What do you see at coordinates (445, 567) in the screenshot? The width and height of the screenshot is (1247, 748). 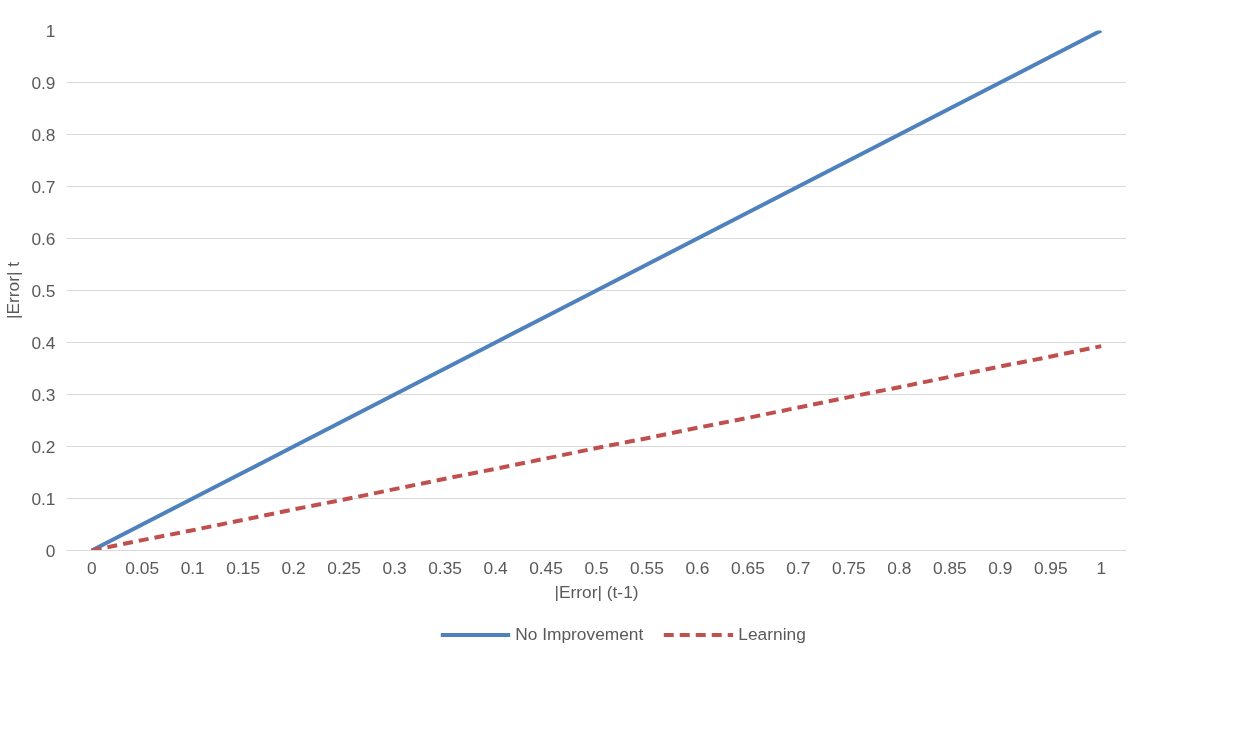 I see `x-tick-label: 0.35` at bounding box center [445, 567].